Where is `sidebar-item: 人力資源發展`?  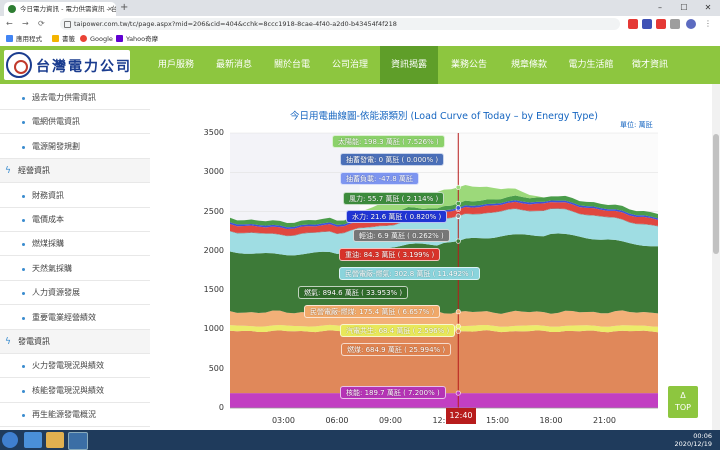 sidebar-item: 人力資源發展 is located at coordinates (75, 293).